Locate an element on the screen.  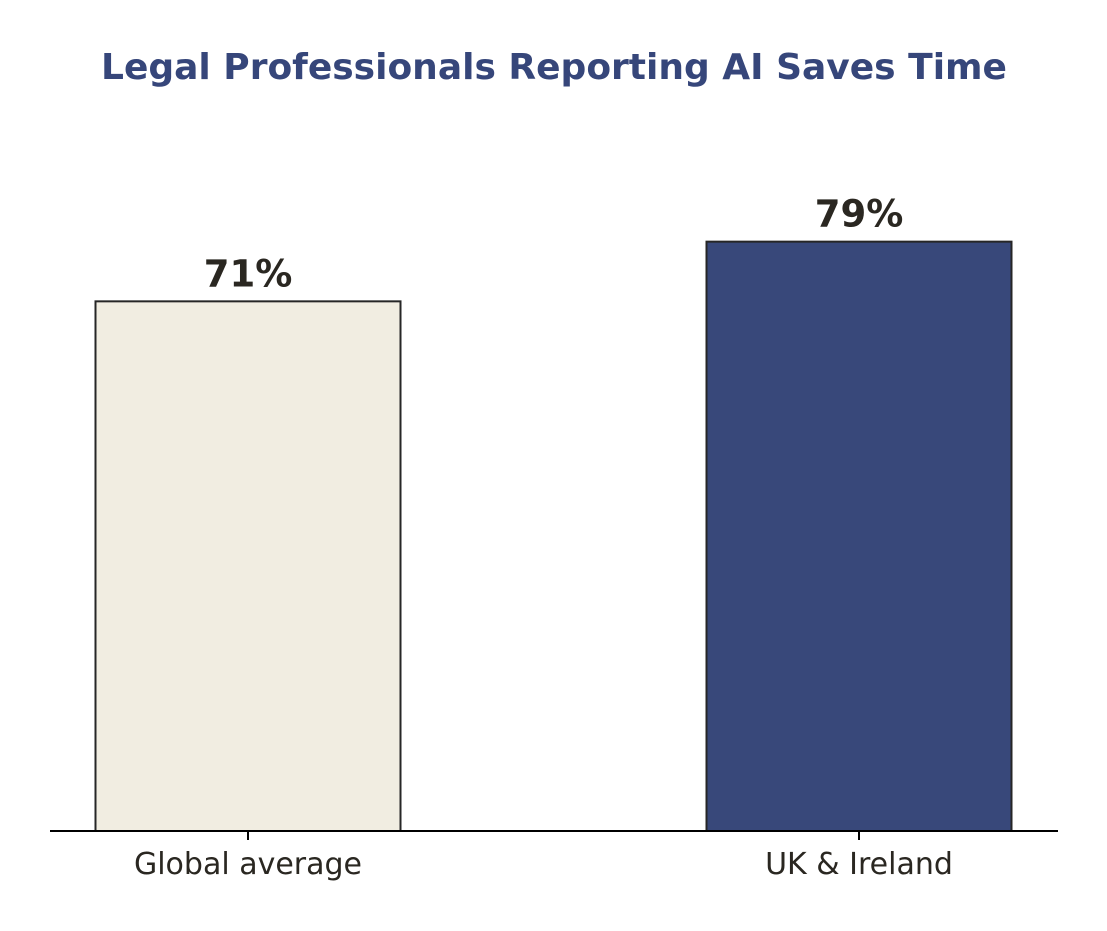
x-tick-label-global-average: Global average is located at coordinates (248, 864).